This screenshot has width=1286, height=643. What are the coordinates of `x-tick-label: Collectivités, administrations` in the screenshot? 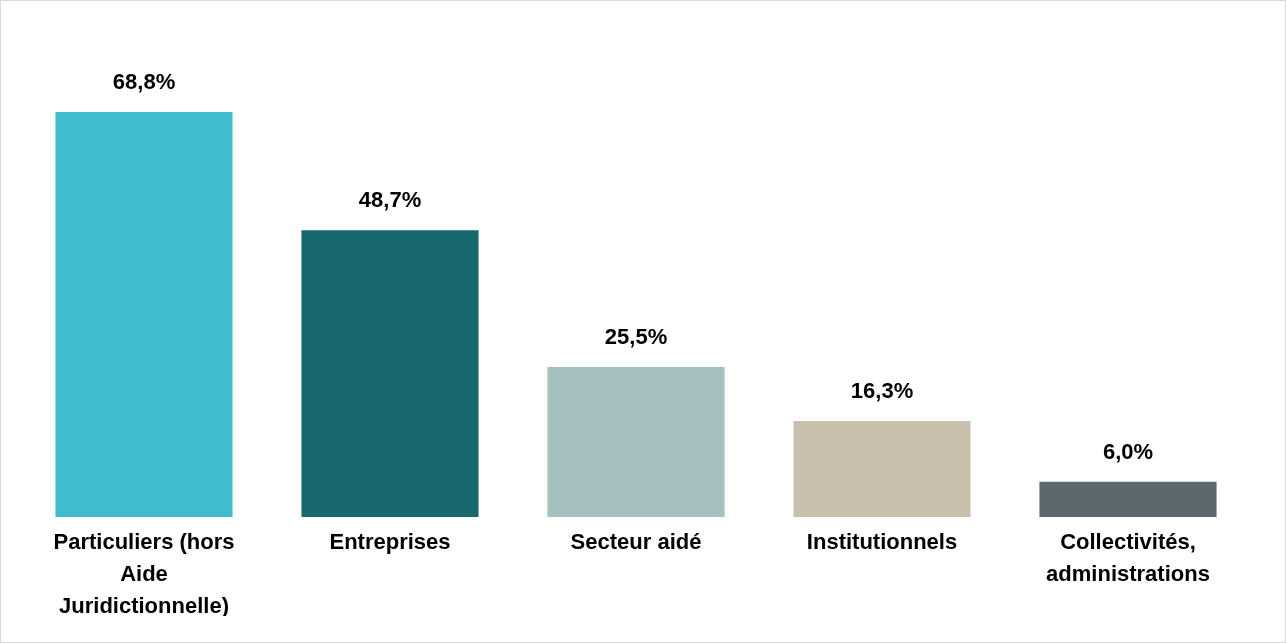 It's located at (1128, 557).